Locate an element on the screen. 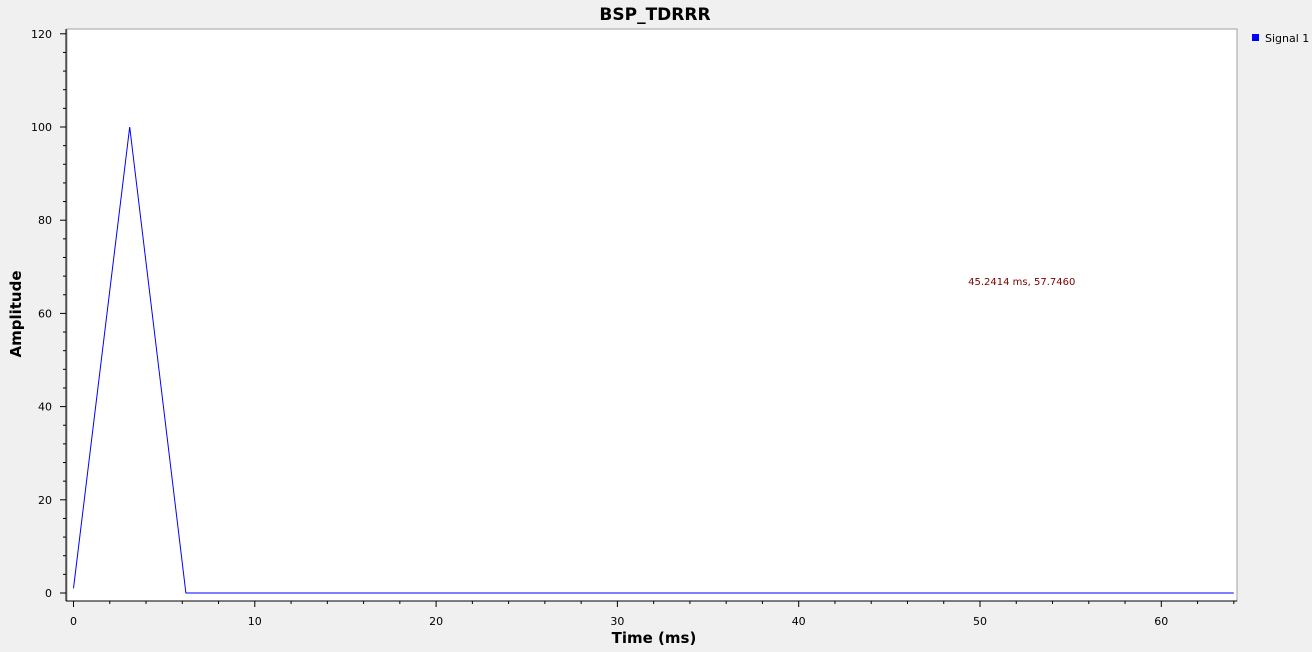  x-tick-label: 0 is located at coordinates (73, 621).